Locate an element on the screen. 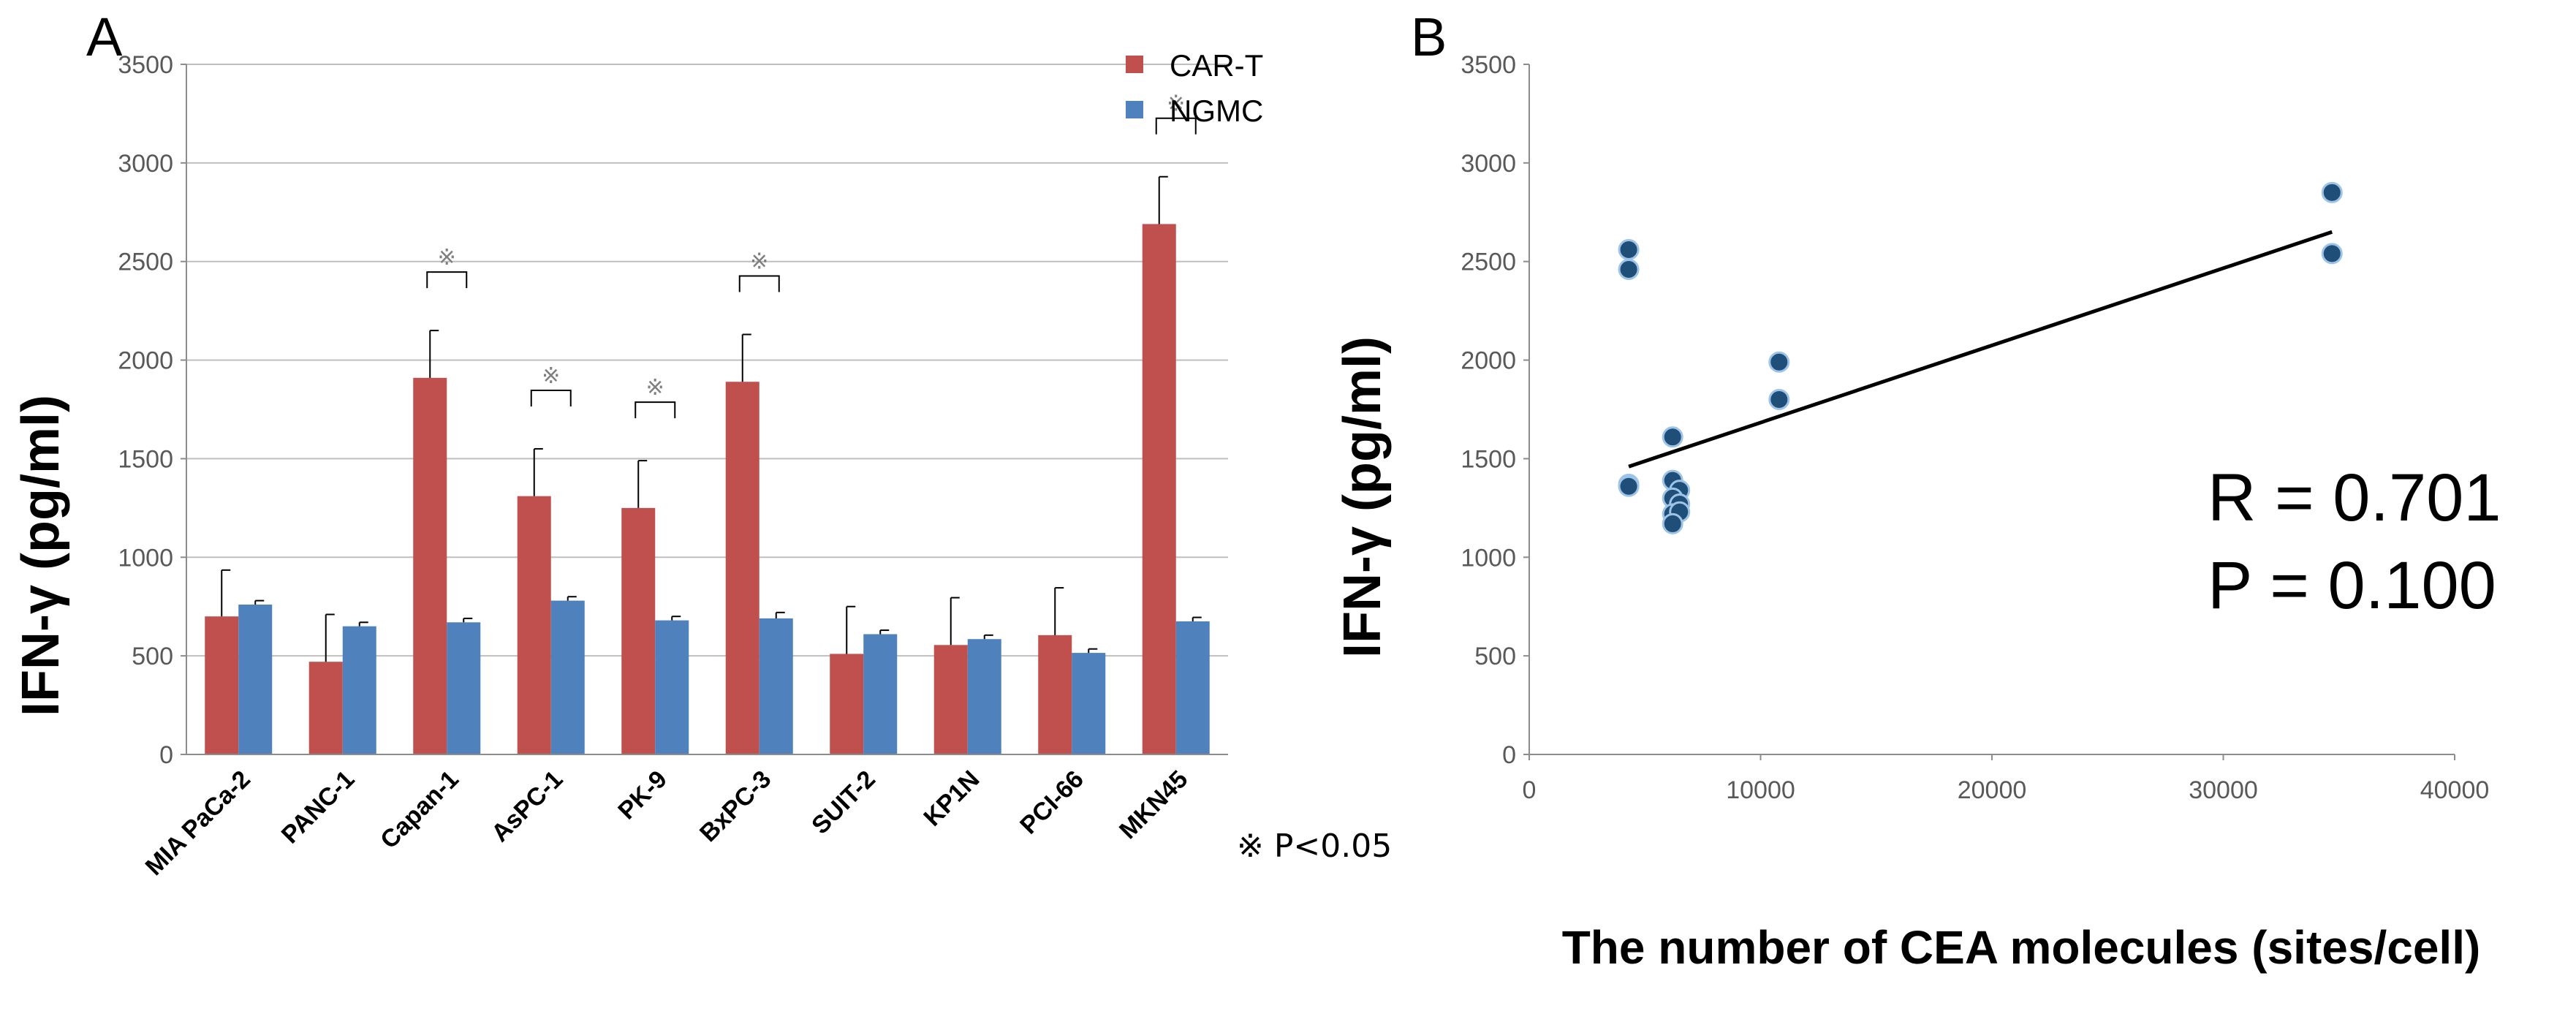 Image resolution: width=2576 pixels, height=1022 pixels. panel-a-y-axis-label: IFN-γ (pg/ml) is located at coordinates (41, 555).